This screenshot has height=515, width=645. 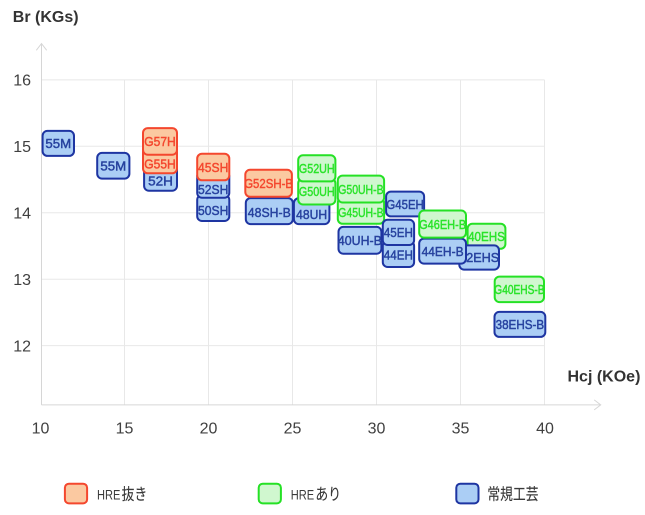 What do you see at coordinates (209, 429) in the screenshot?
I see `svg-text: 20` at bounding box center [209, 429].